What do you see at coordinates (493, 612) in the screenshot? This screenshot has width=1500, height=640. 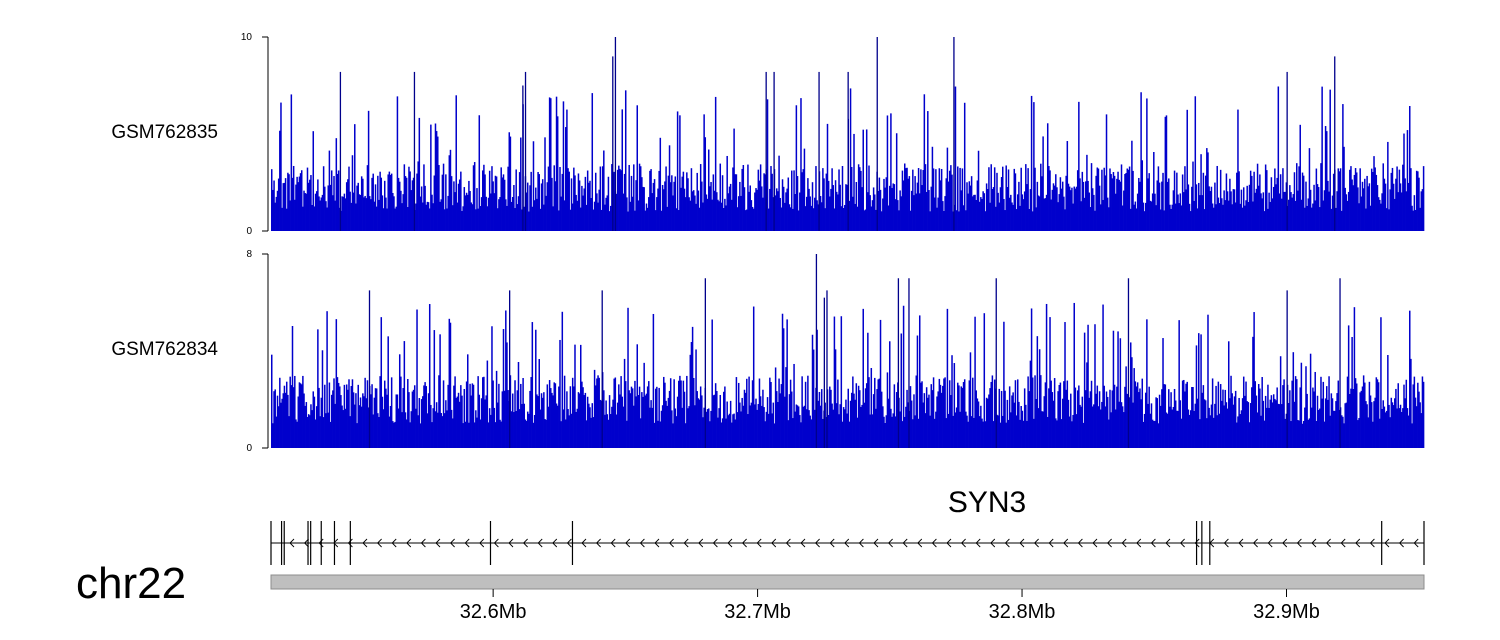 I see `x-tick-label: 32.6Mb` at bounding box center [493, 612].